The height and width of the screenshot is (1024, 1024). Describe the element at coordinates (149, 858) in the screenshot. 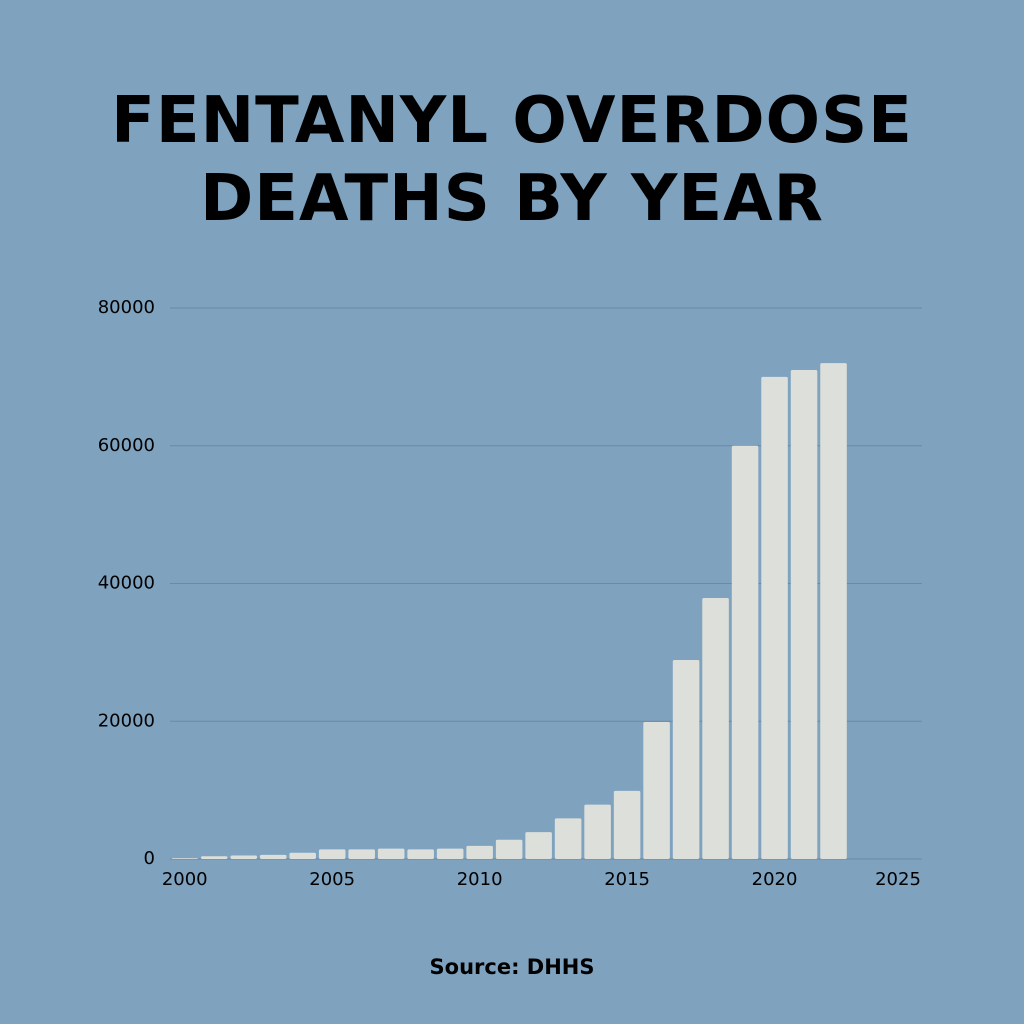

I see `y-tick-label: 0` at that location.